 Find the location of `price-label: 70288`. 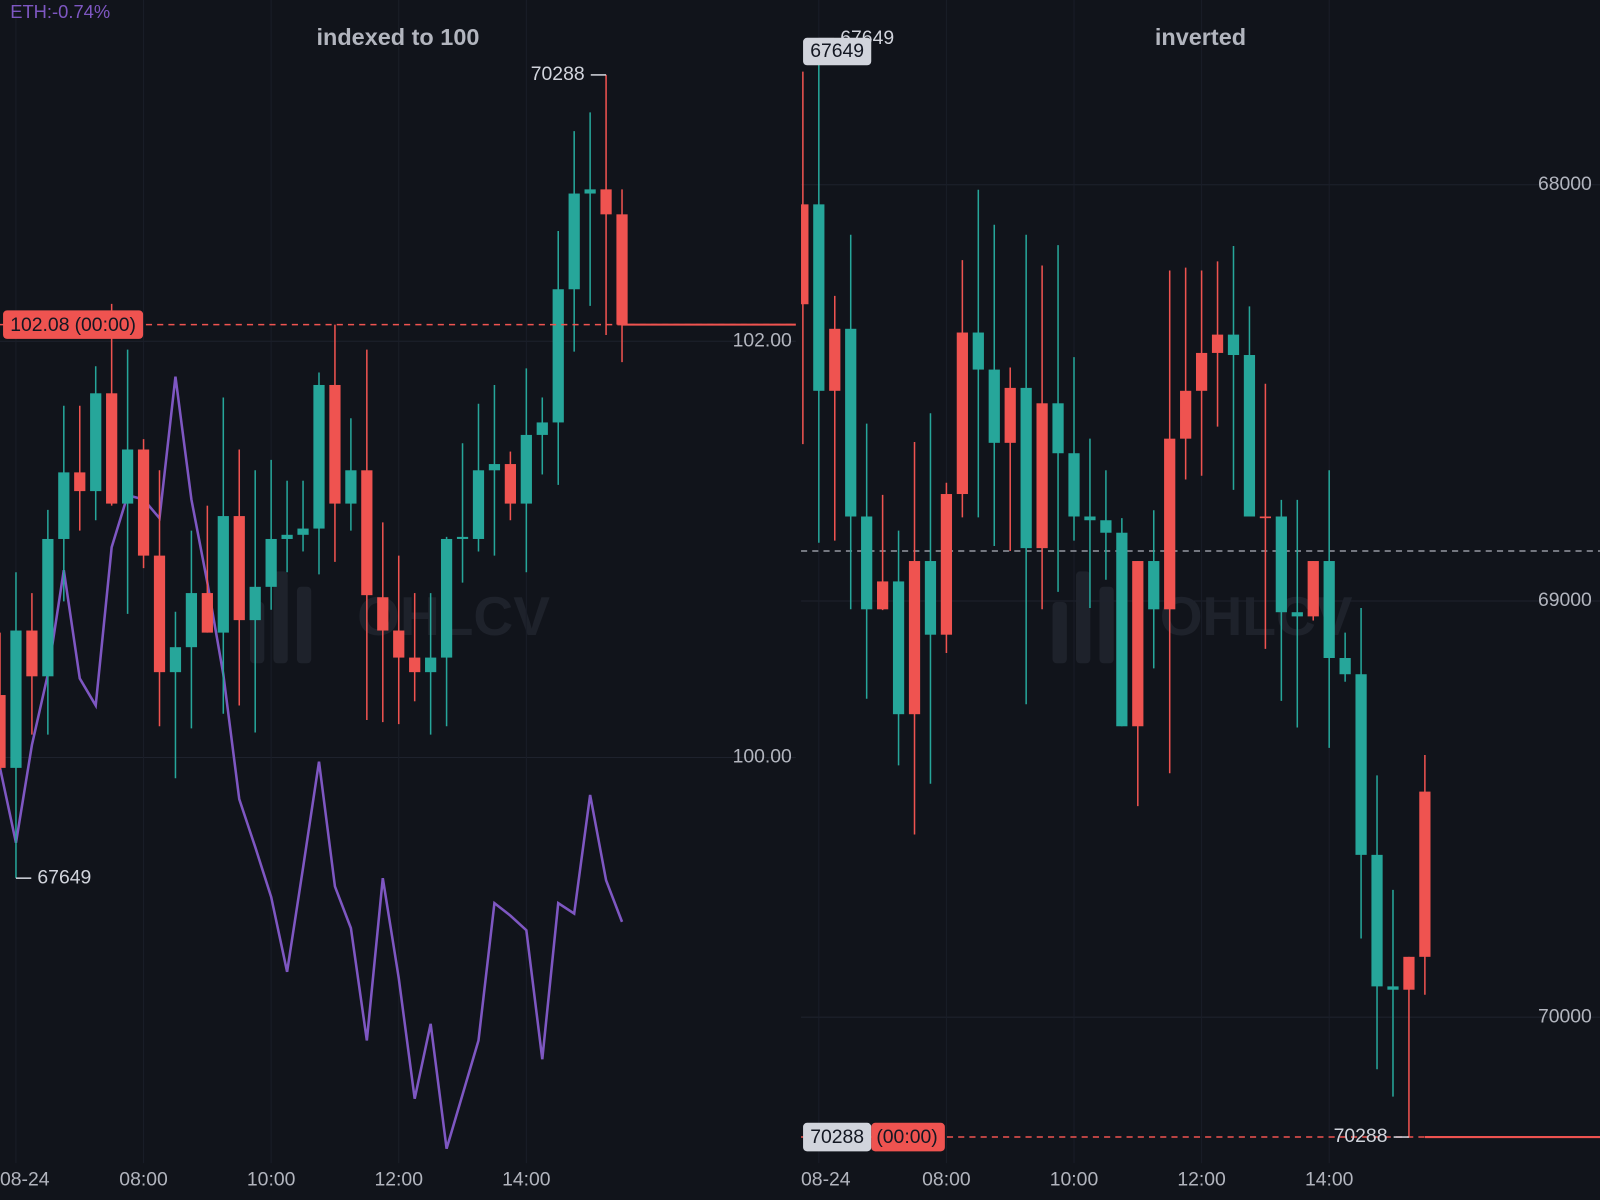

price-label: 70288 is located at coordinates (837, 1137).